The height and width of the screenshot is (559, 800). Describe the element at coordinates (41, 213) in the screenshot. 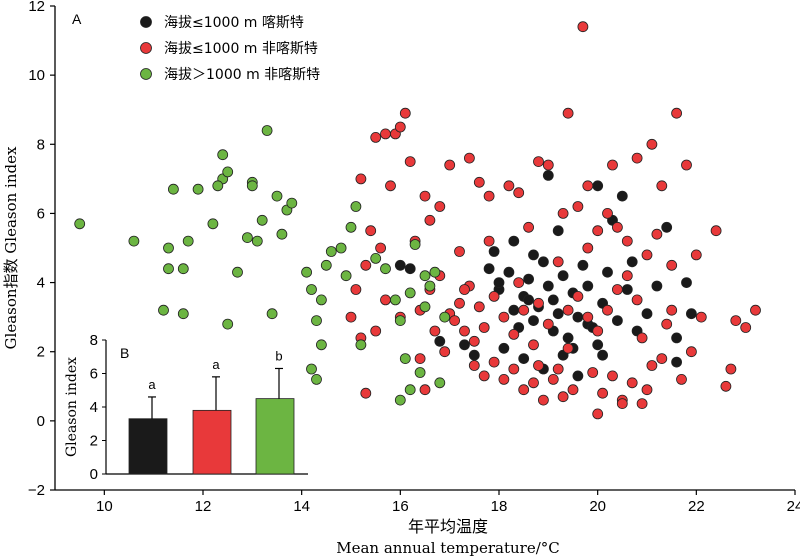

I see `y-tick-label: 6` at that location.